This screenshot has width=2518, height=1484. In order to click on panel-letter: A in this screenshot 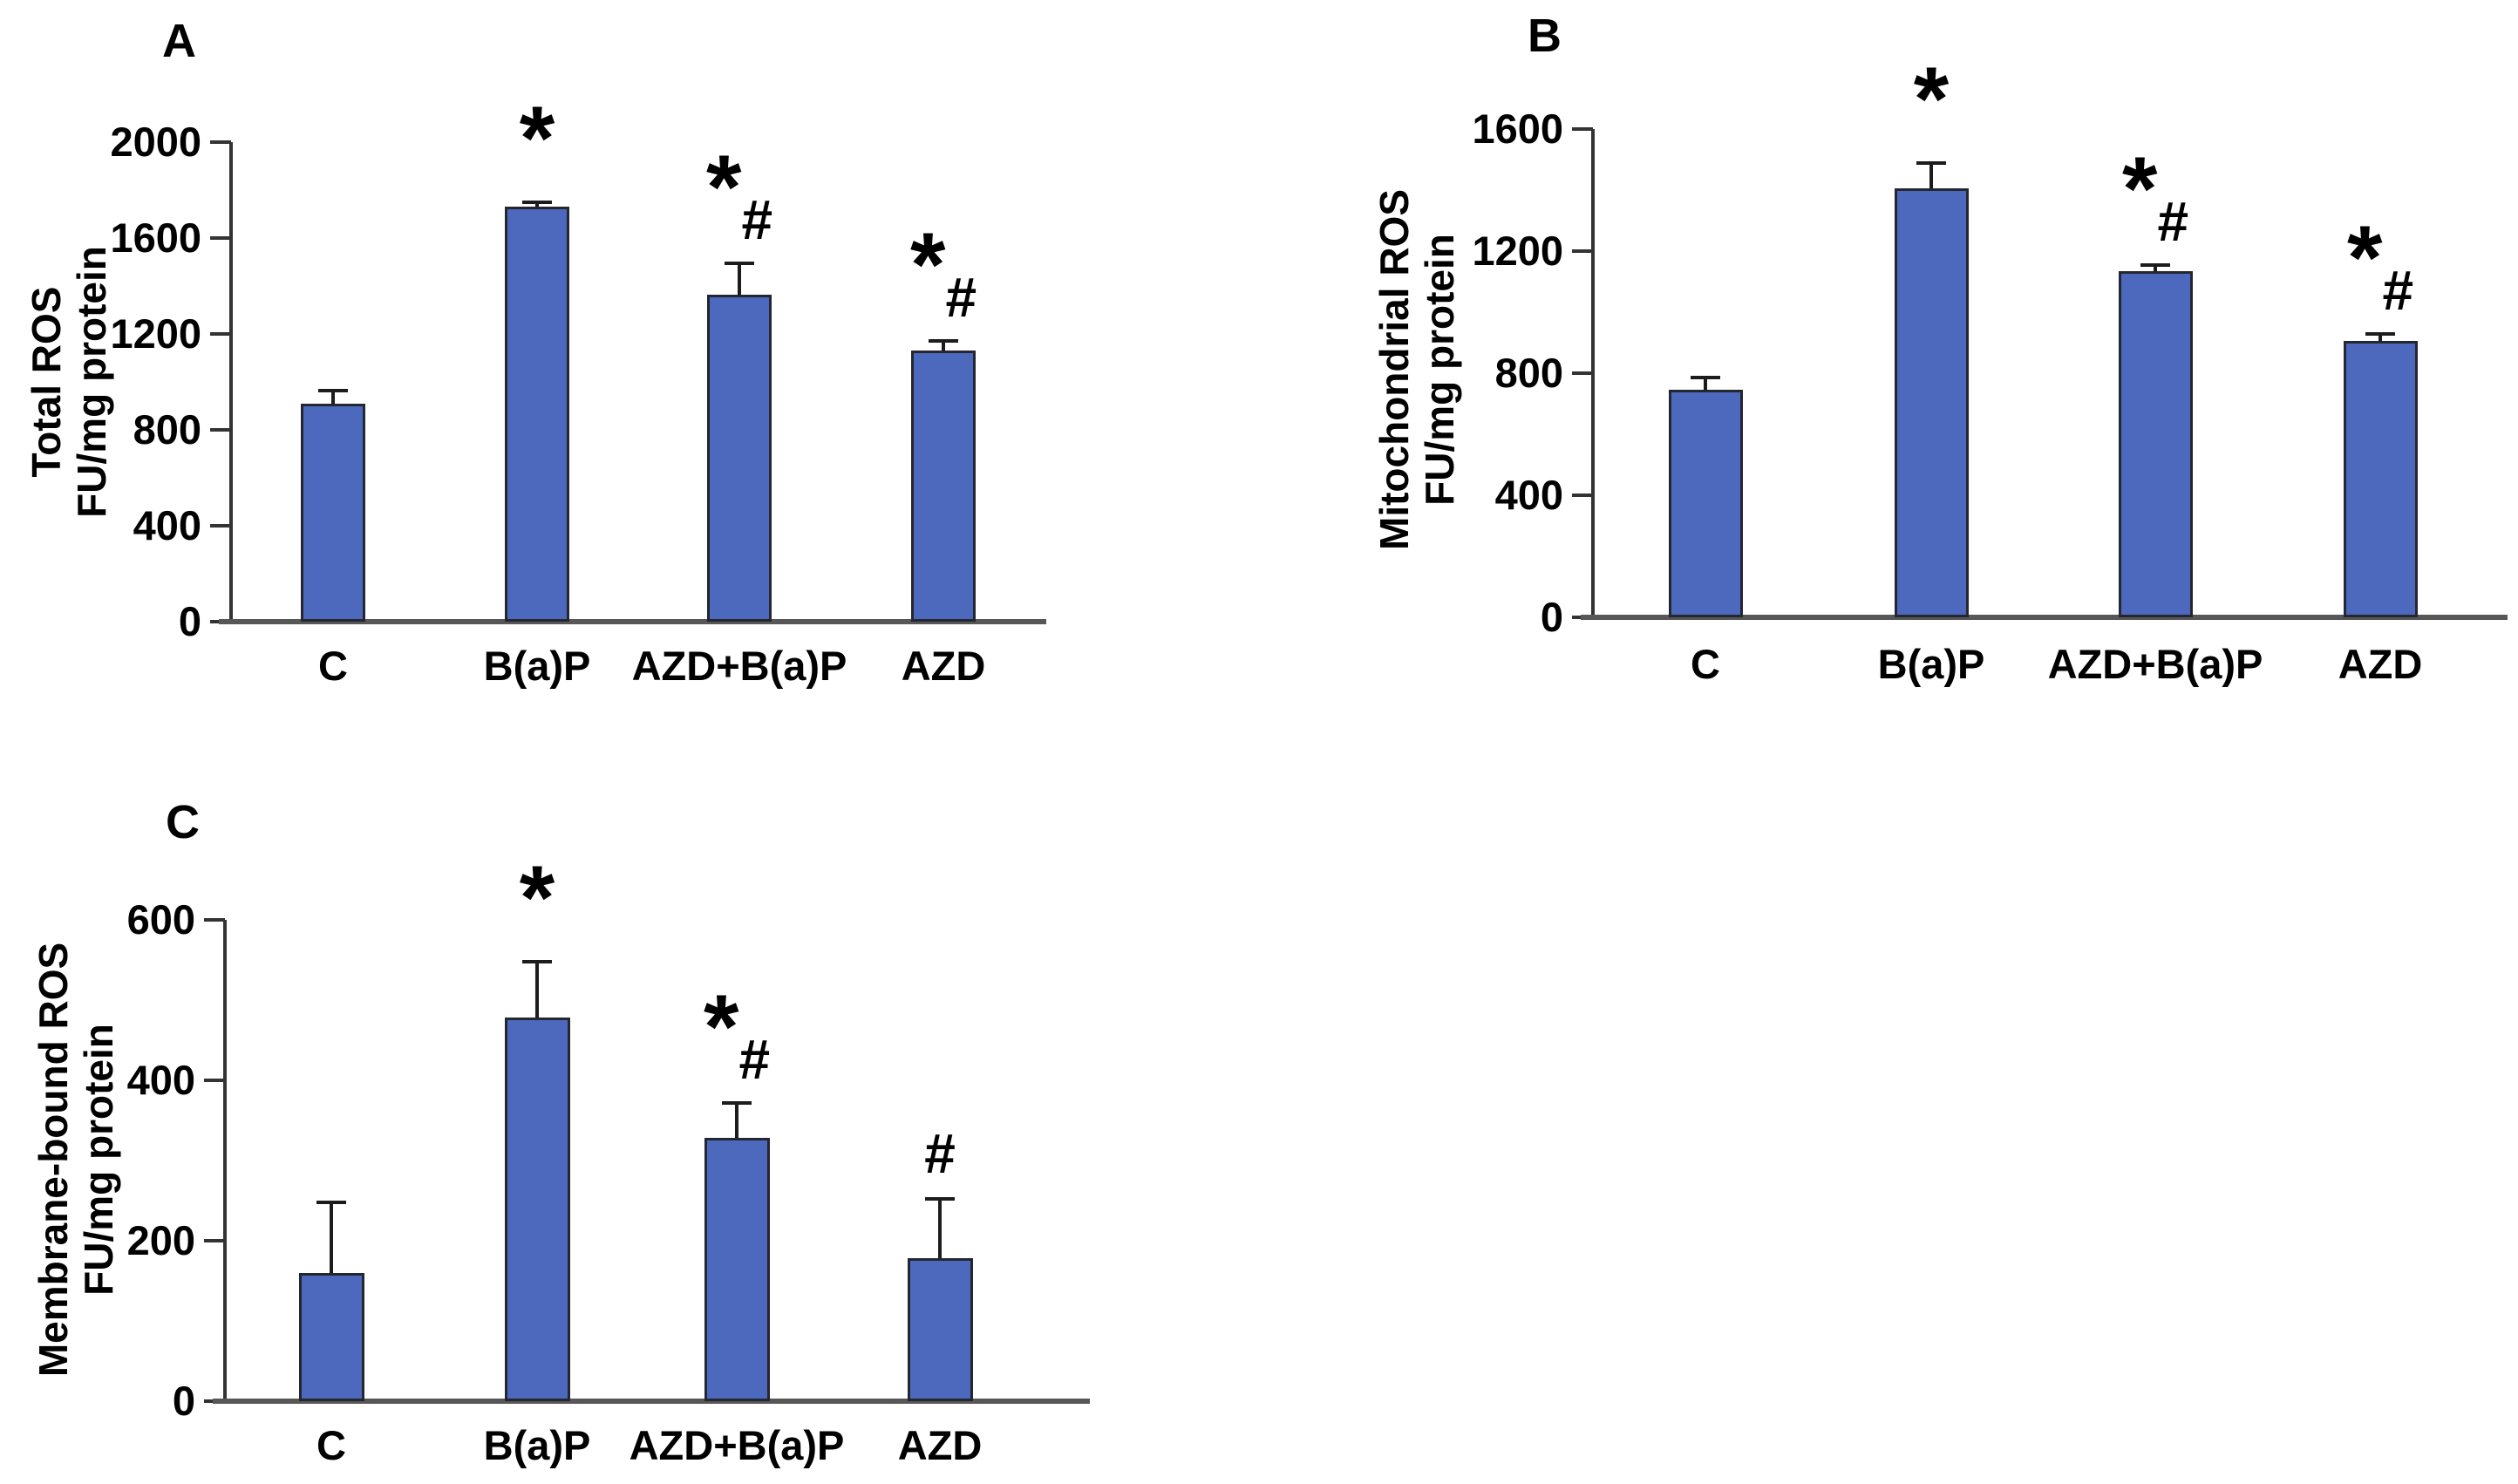, I will do `click(179, 41)`.